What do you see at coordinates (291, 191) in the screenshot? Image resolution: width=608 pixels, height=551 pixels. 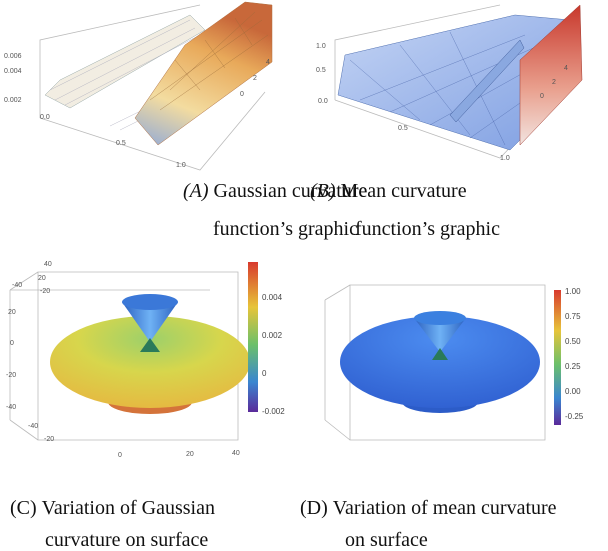 I see `caption-text: Gaussian curvature` at bounding box center [291, 191].